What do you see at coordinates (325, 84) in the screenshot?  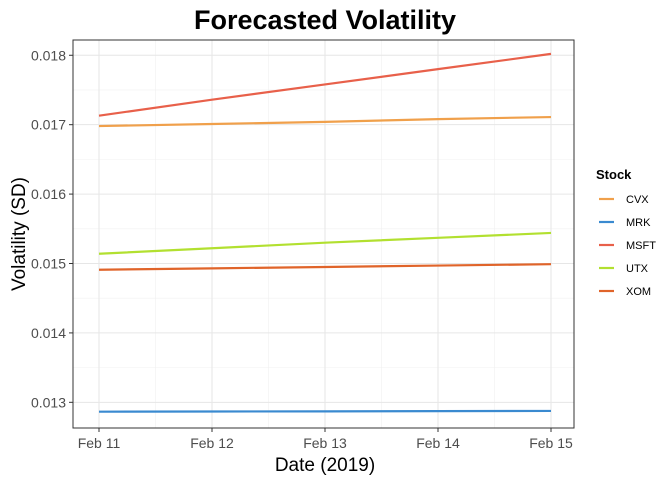 I see `series-line-msft` at bounding box center [325, 84].